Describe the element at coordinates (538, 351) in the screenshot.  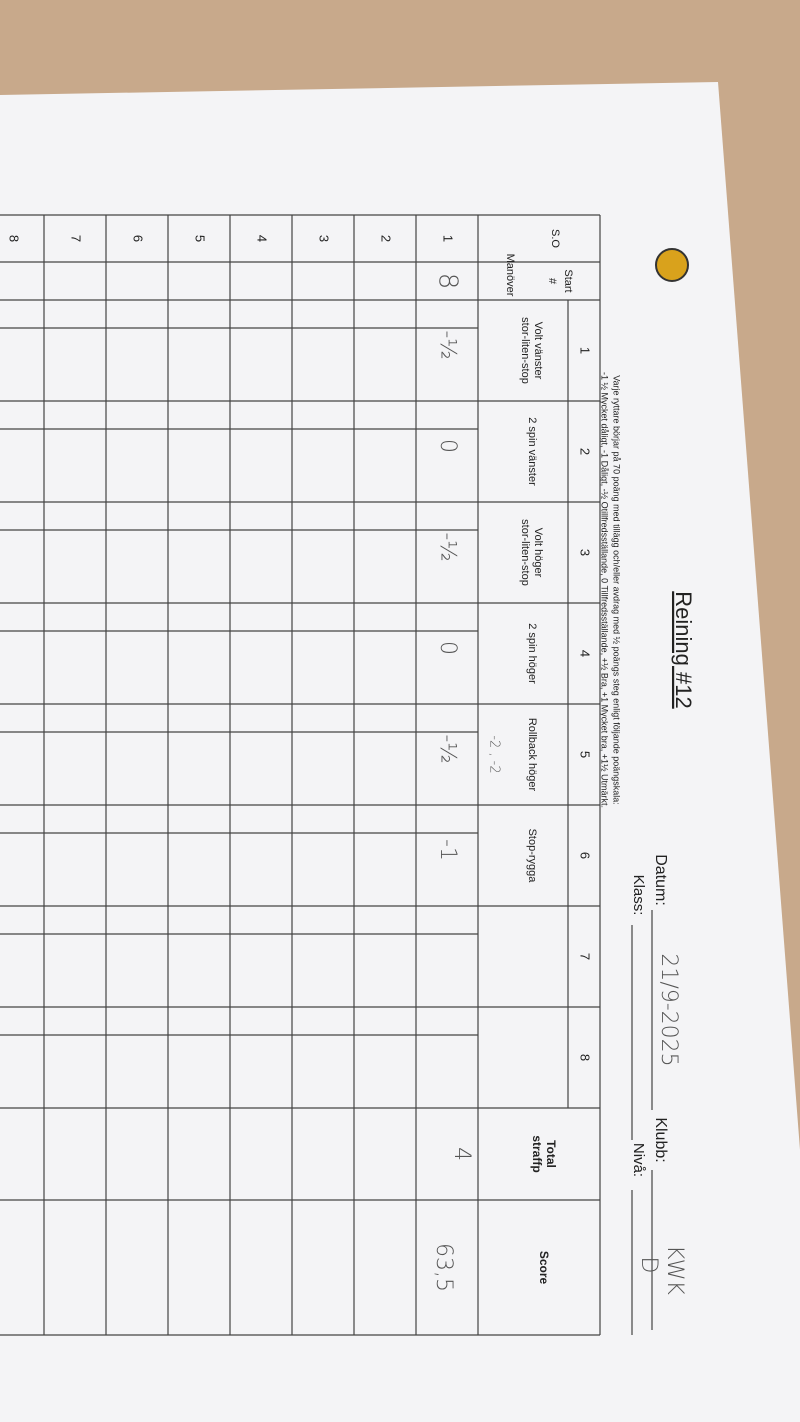
I see `maneuver-name: Volt vänster` at that location.